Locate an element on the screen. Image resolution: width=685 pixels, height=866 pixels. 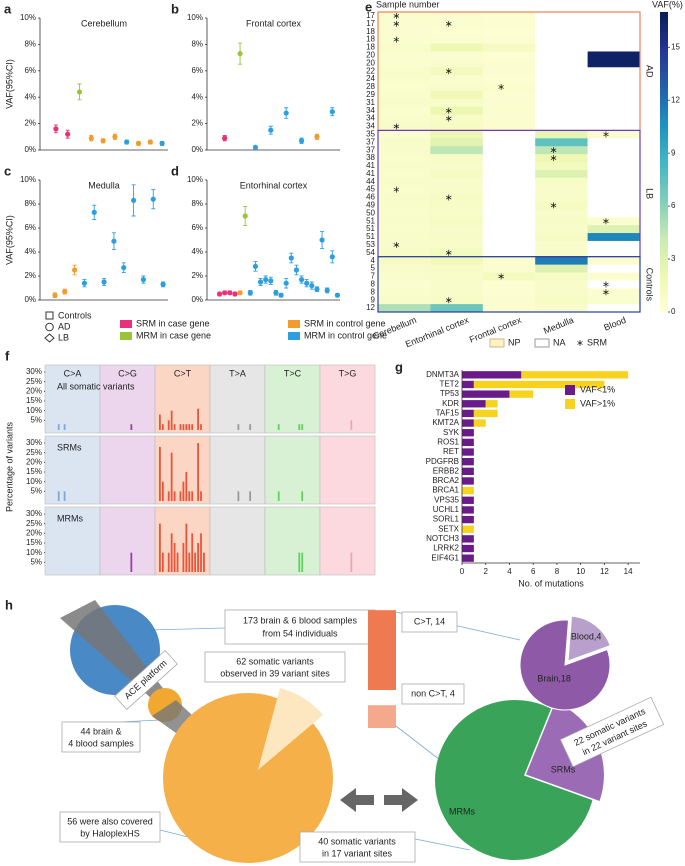
group-label: Controls is located at coordinates (650, 285).